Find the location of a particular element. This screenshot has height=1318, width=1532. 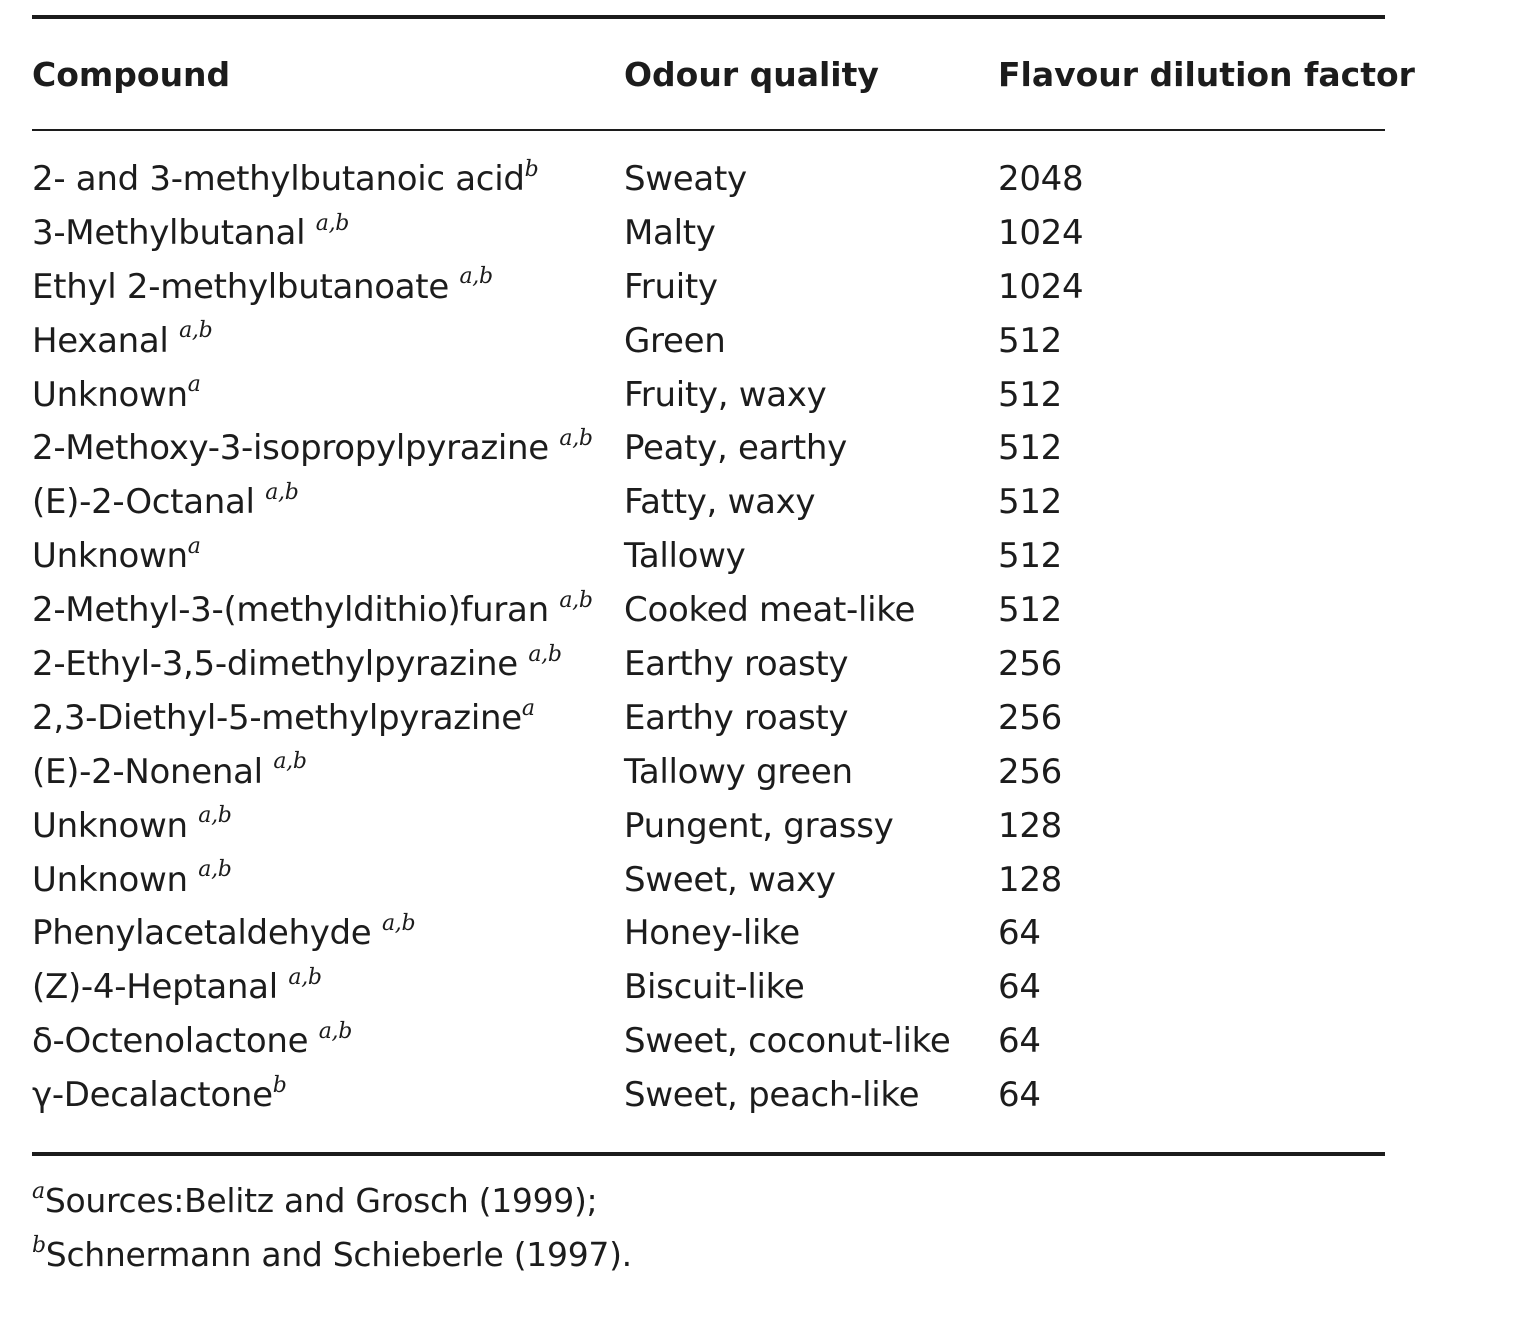

table-row: γ-Decalactoneb Sweet, peach-like 64 is located at coordinates (766, 1095).